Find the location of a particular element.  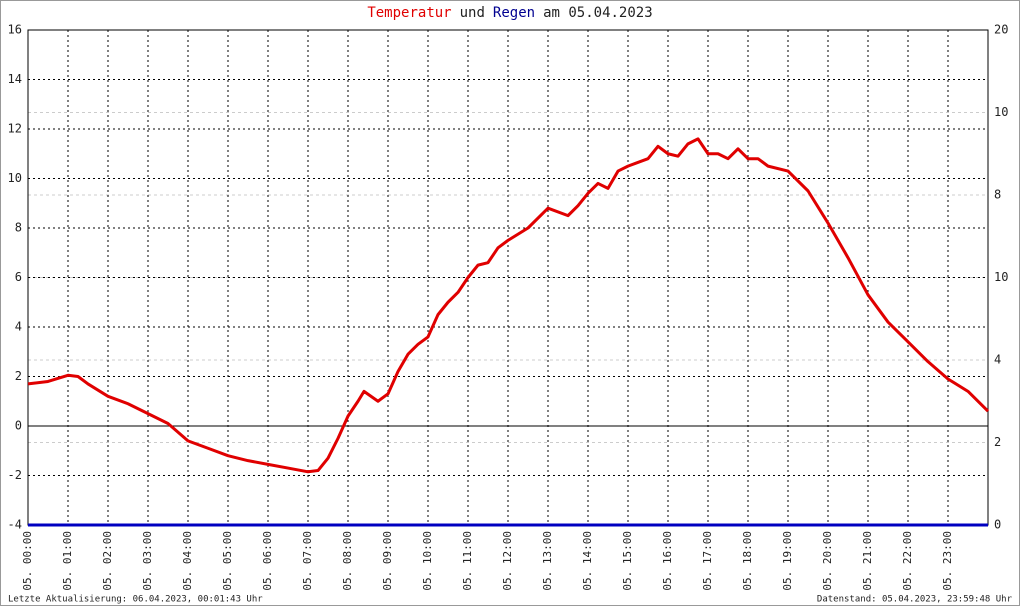

x-tick-label: 05. 08:00 is located at coordinates (347, 561).